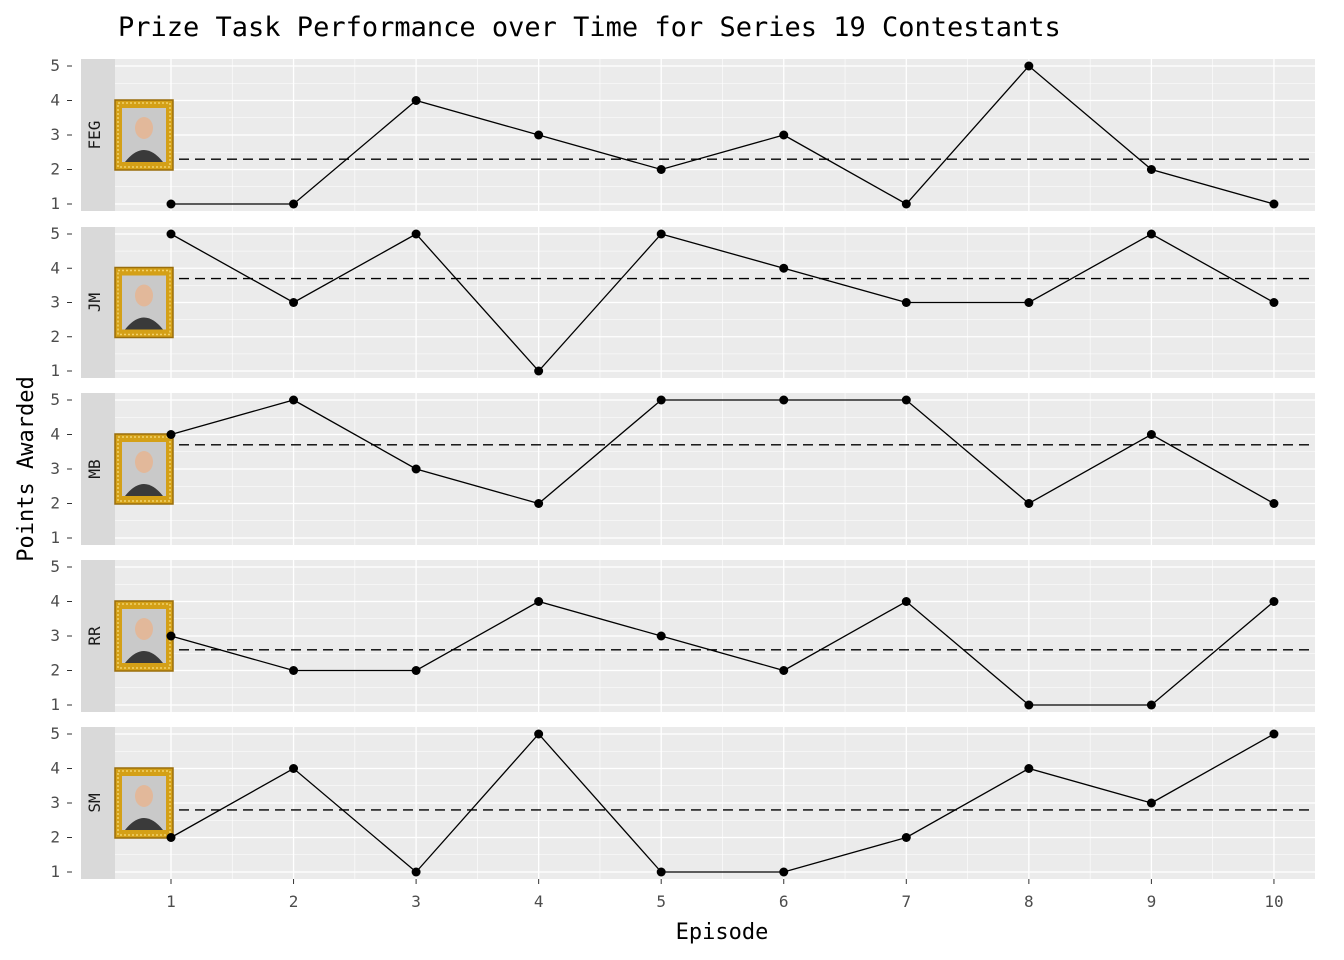 The width and height of the screenshot is (1344, 960). What do you see at coordinates (94, 302) in the screenshot?
I see `facet-strip-label: JM` at bounding box center [94, 302].